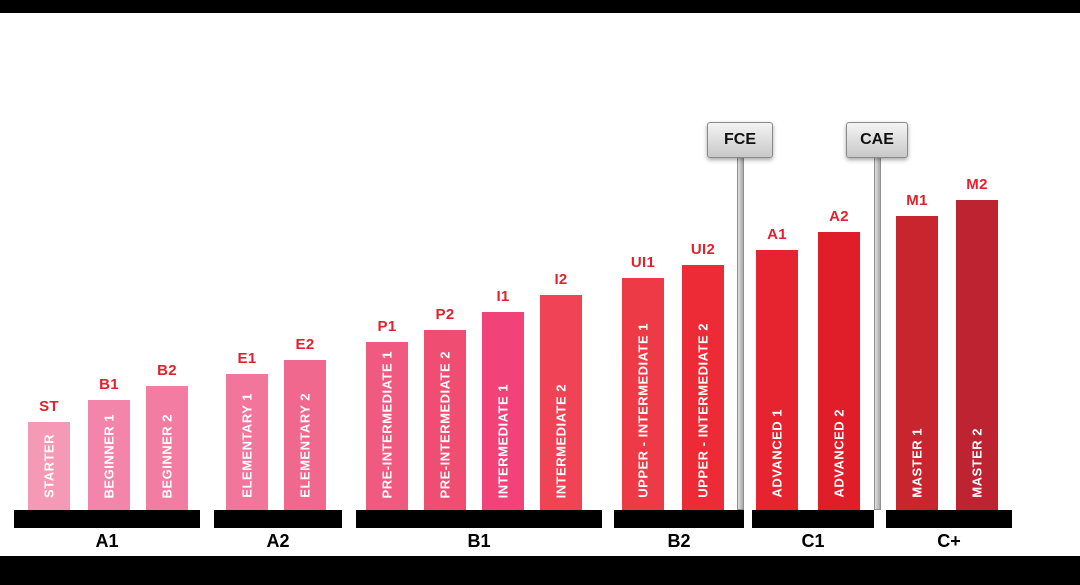 This screenshot has width=1080, height=585. I want to click on level-bar-beginner-2: B2 BEGINNER 2, so click(167, 436).